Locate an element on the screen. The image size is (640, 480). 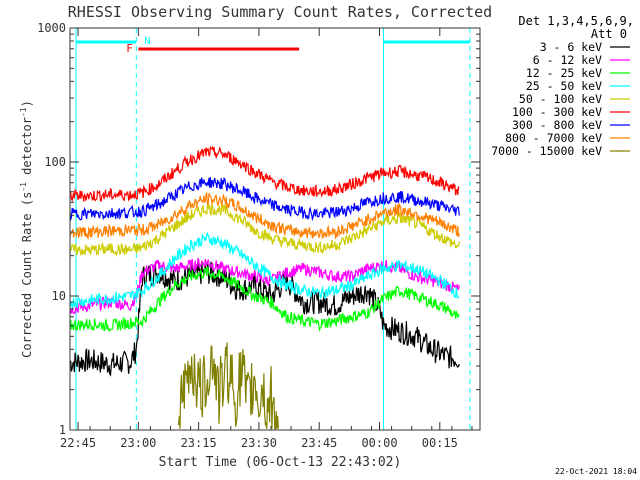
y-axis-label-end: ) is located at coordinates (27, 103).